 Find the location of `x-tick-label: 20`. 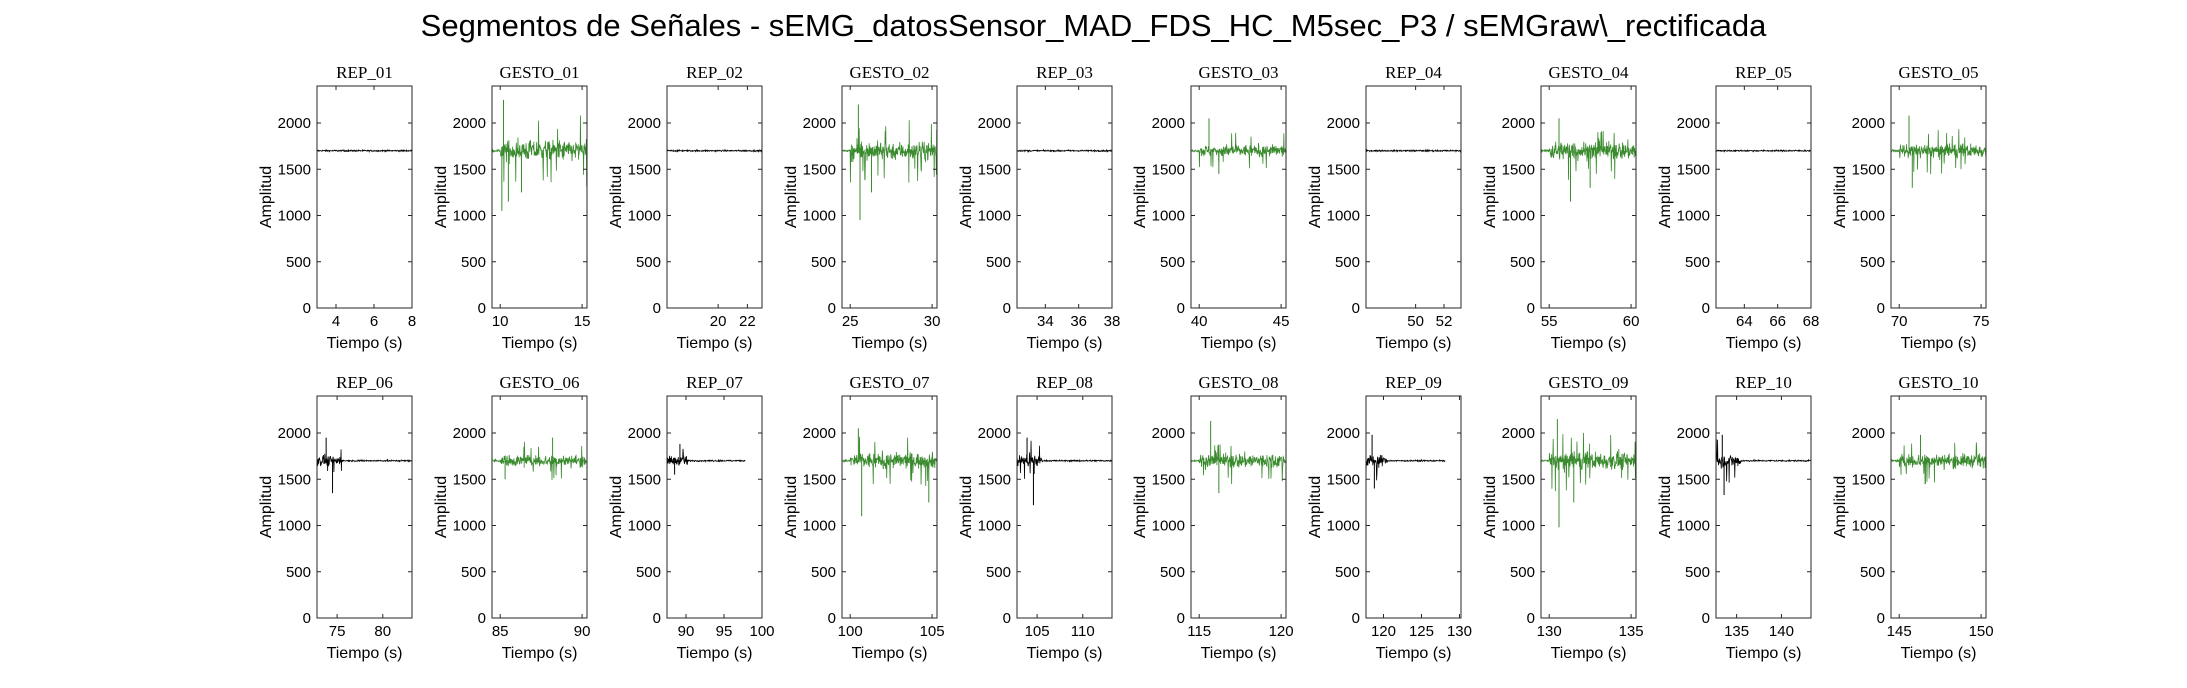

x-tick-label: 20 is located at coordinates (718, 321).